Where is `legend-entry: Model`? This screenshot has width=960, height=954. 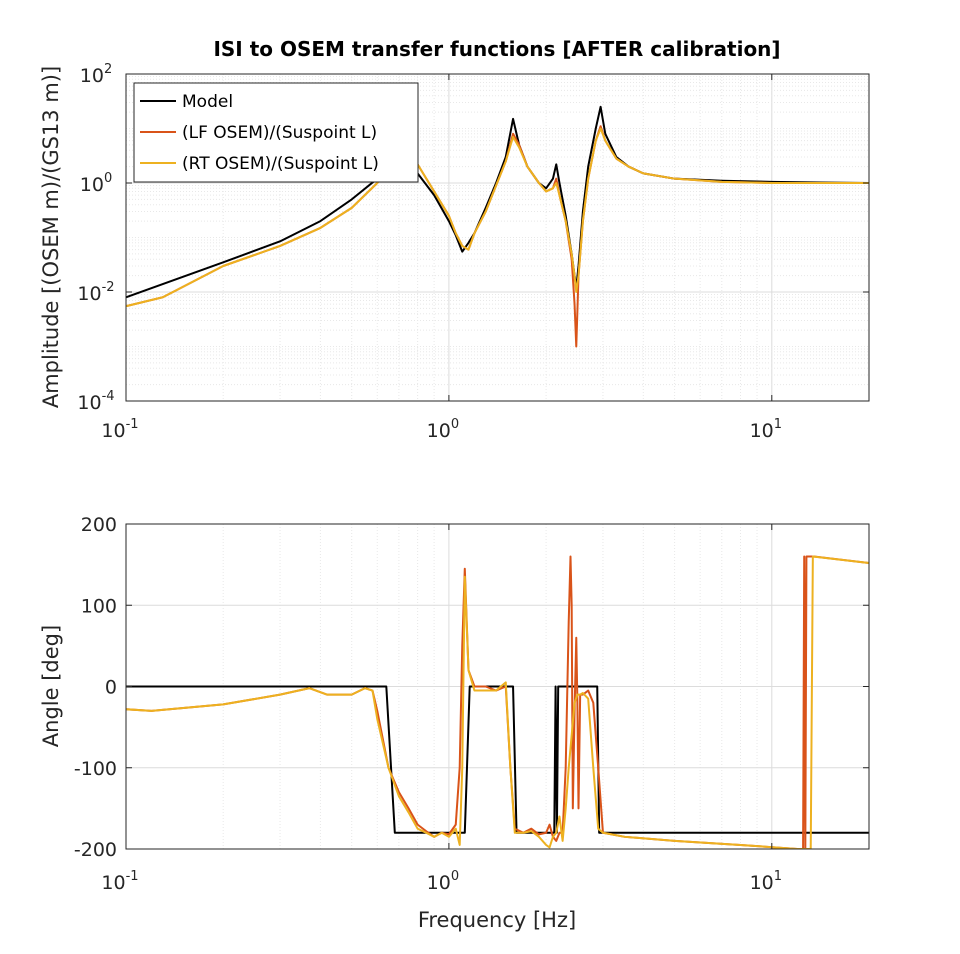
legend-entry: Model is located at coordinates (207, 102).